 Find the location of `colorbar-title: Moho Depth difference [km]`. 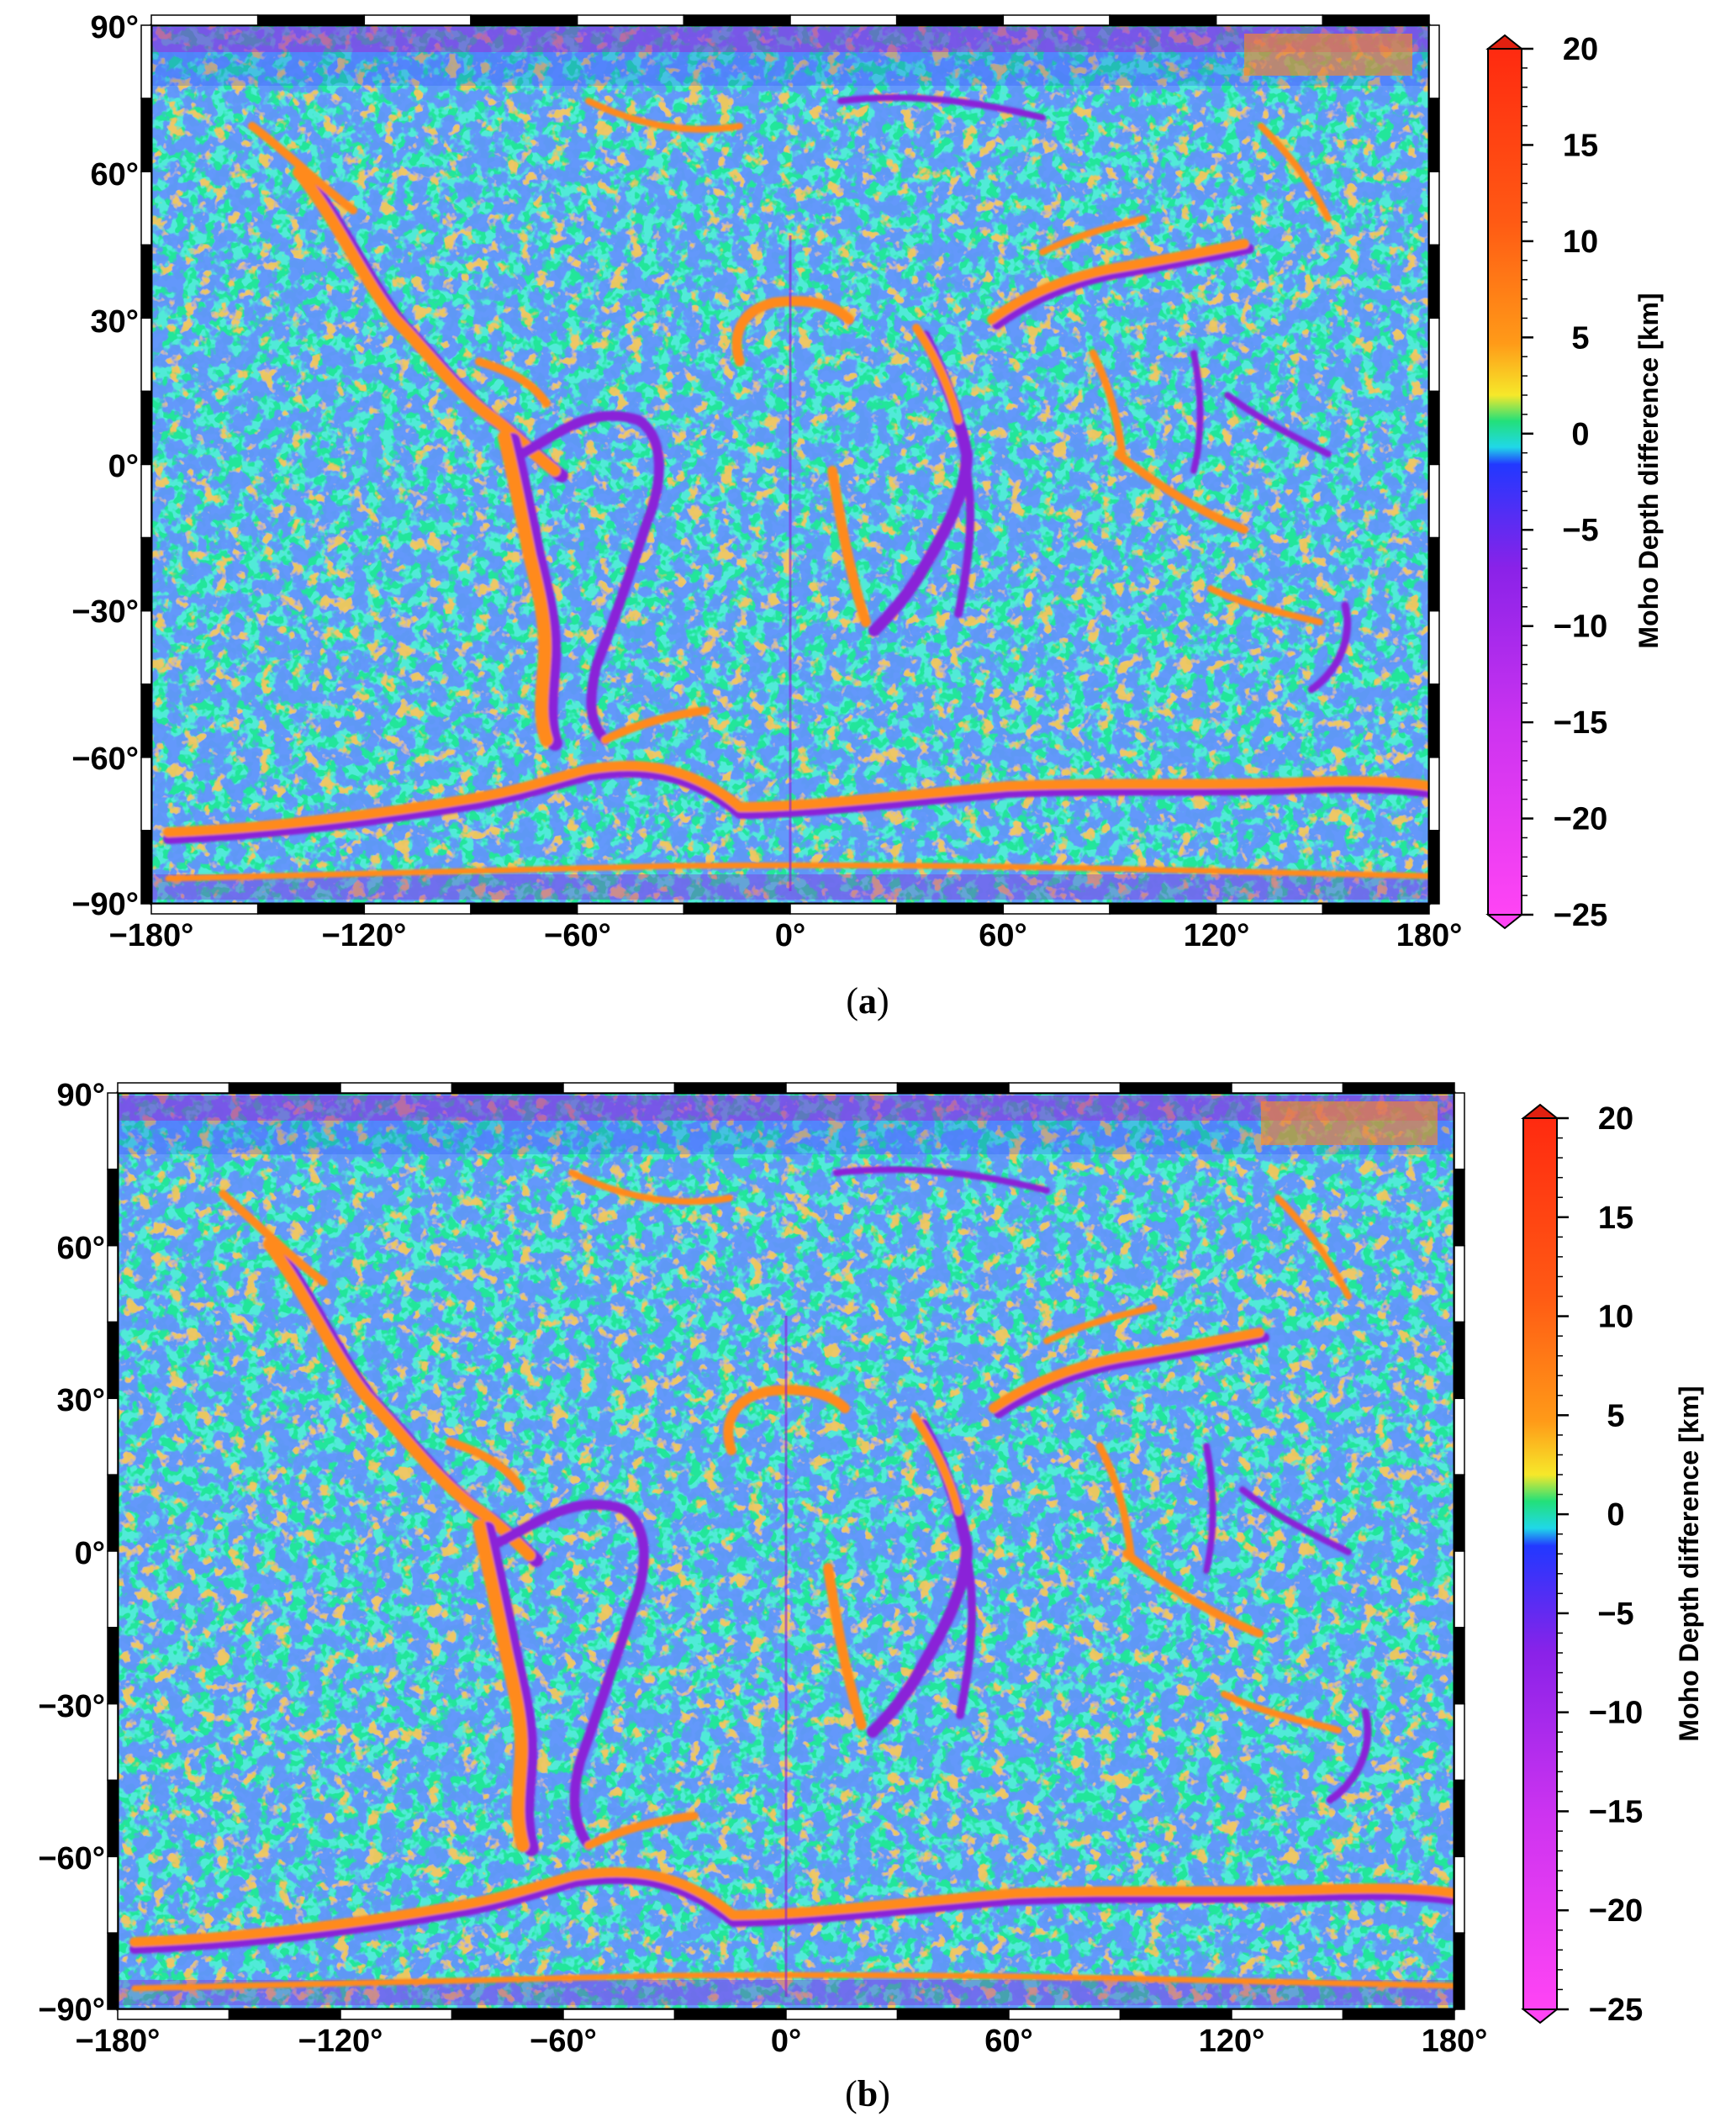

colorbar-title: Moho Depth difference [km] is located at coordinates (1648, 470).